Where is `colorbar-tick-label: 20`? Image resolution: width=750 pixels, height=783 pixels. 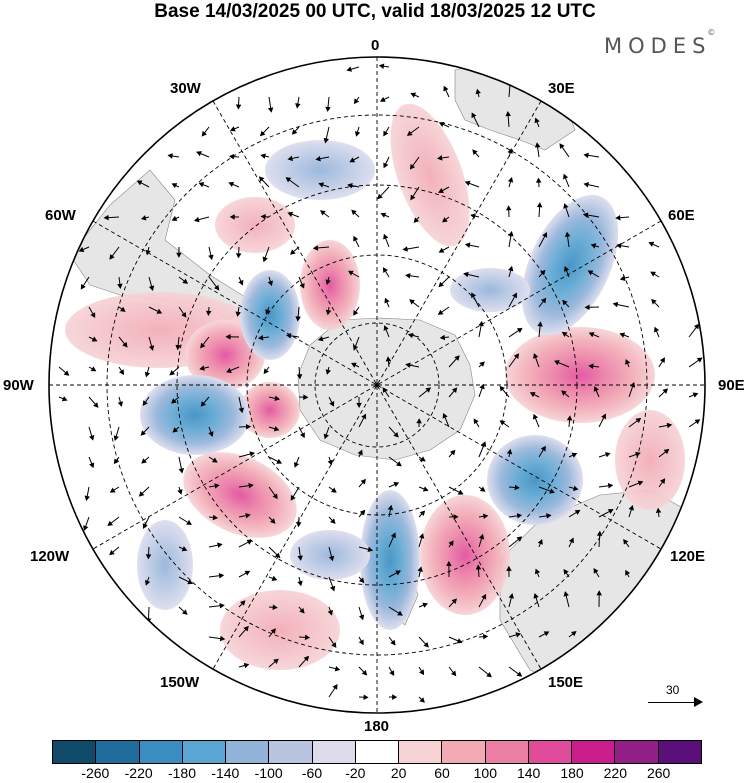
colorbar-tick-label: 20 is located at coordinates (398, 773).